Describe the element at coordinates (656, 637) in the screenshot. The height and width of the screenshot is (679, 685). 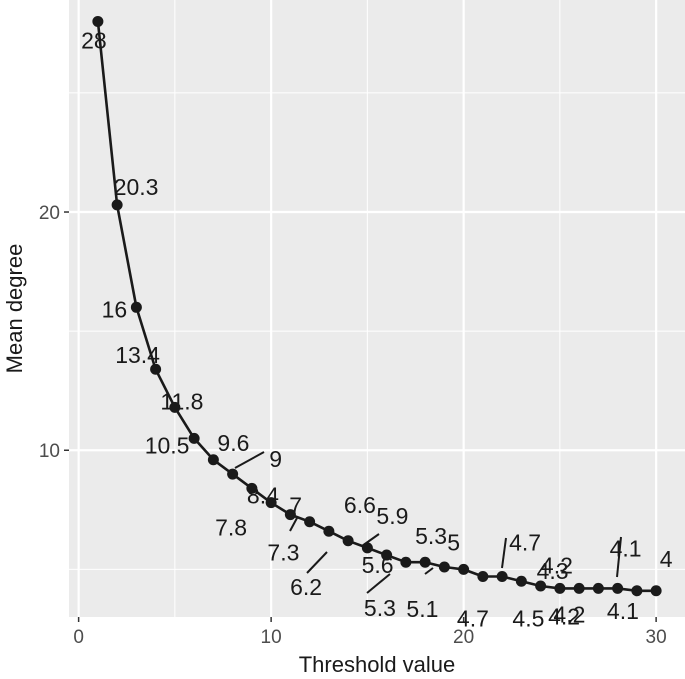
I see `x-tick-label: 30` at that location.